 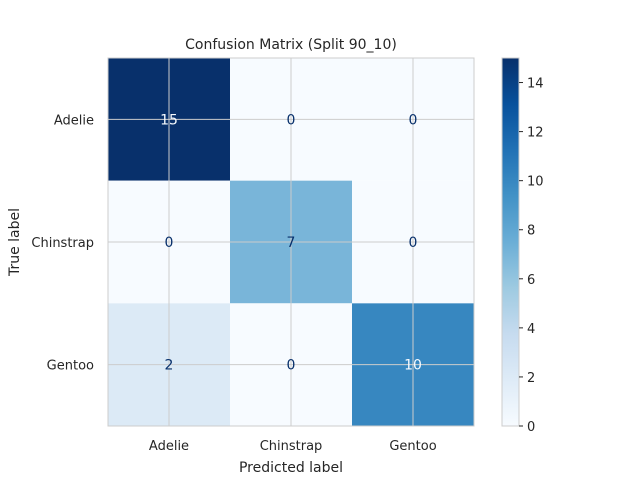 What do you see at coordinates (531, 329) in the screenshot?
I see `colorbar-tick-label: 4` at bounding box center [531, 329].